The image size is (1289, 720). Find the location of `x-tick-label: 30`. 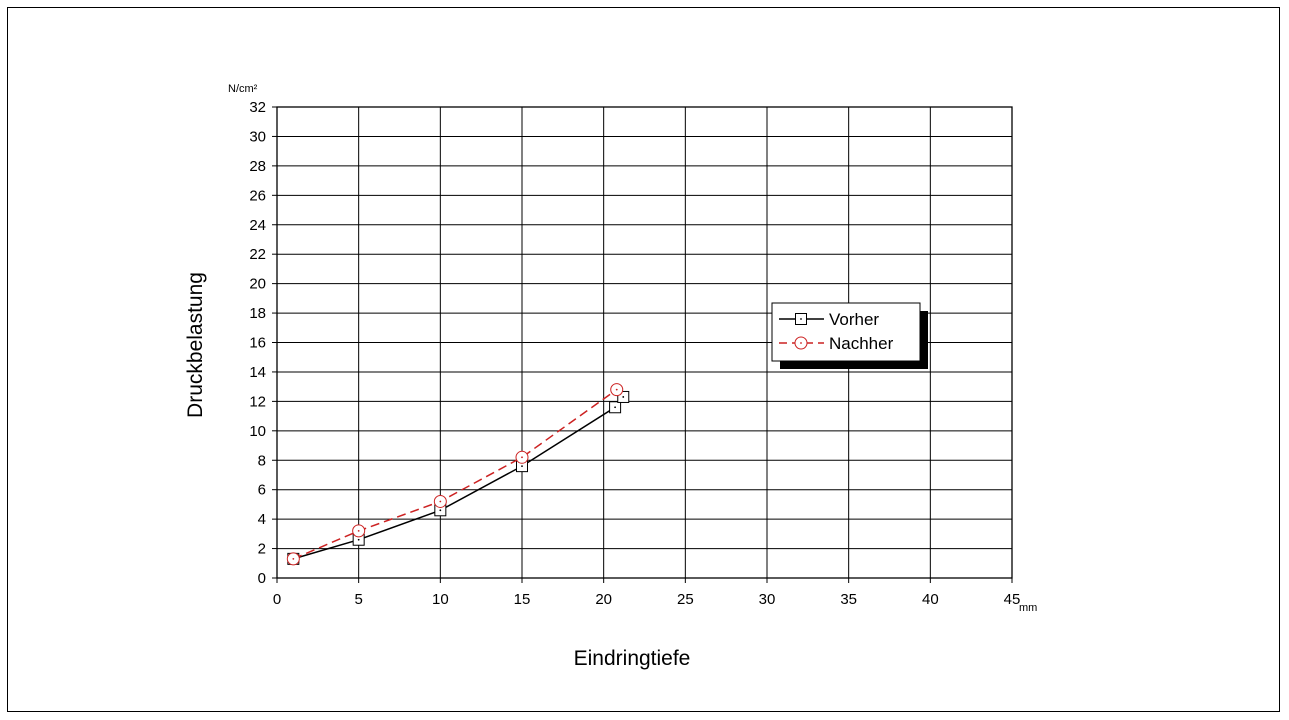

x-tick-label: 30 is located at coordinates (767, 599).